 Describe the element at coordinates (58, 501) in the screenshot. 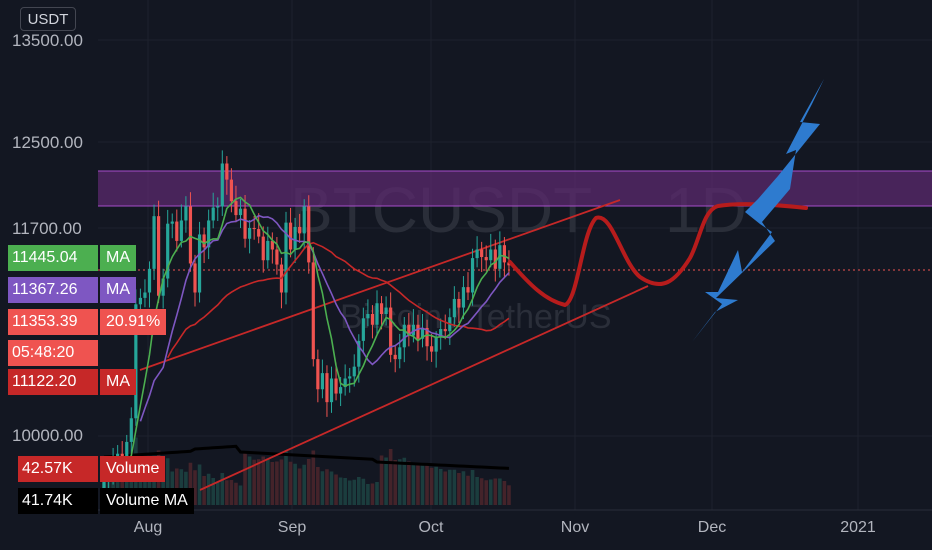

I see `volume-ma-value-tag: 41.74K` at that location.